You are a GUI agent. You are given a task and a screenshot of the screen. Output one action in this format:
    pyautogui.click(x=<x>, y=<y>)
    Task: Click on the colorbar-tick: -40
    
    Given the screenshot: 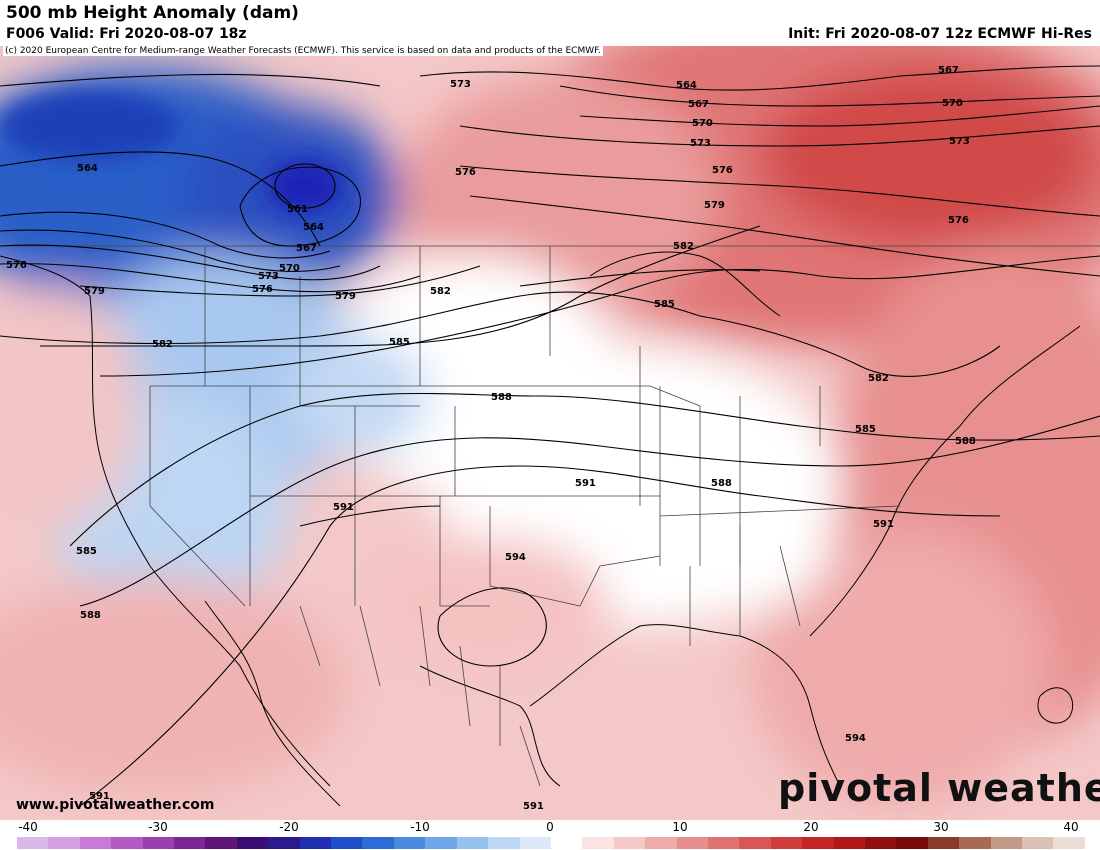 What is the action you would take?
    pyautogui.click(x=28, y=827)
    